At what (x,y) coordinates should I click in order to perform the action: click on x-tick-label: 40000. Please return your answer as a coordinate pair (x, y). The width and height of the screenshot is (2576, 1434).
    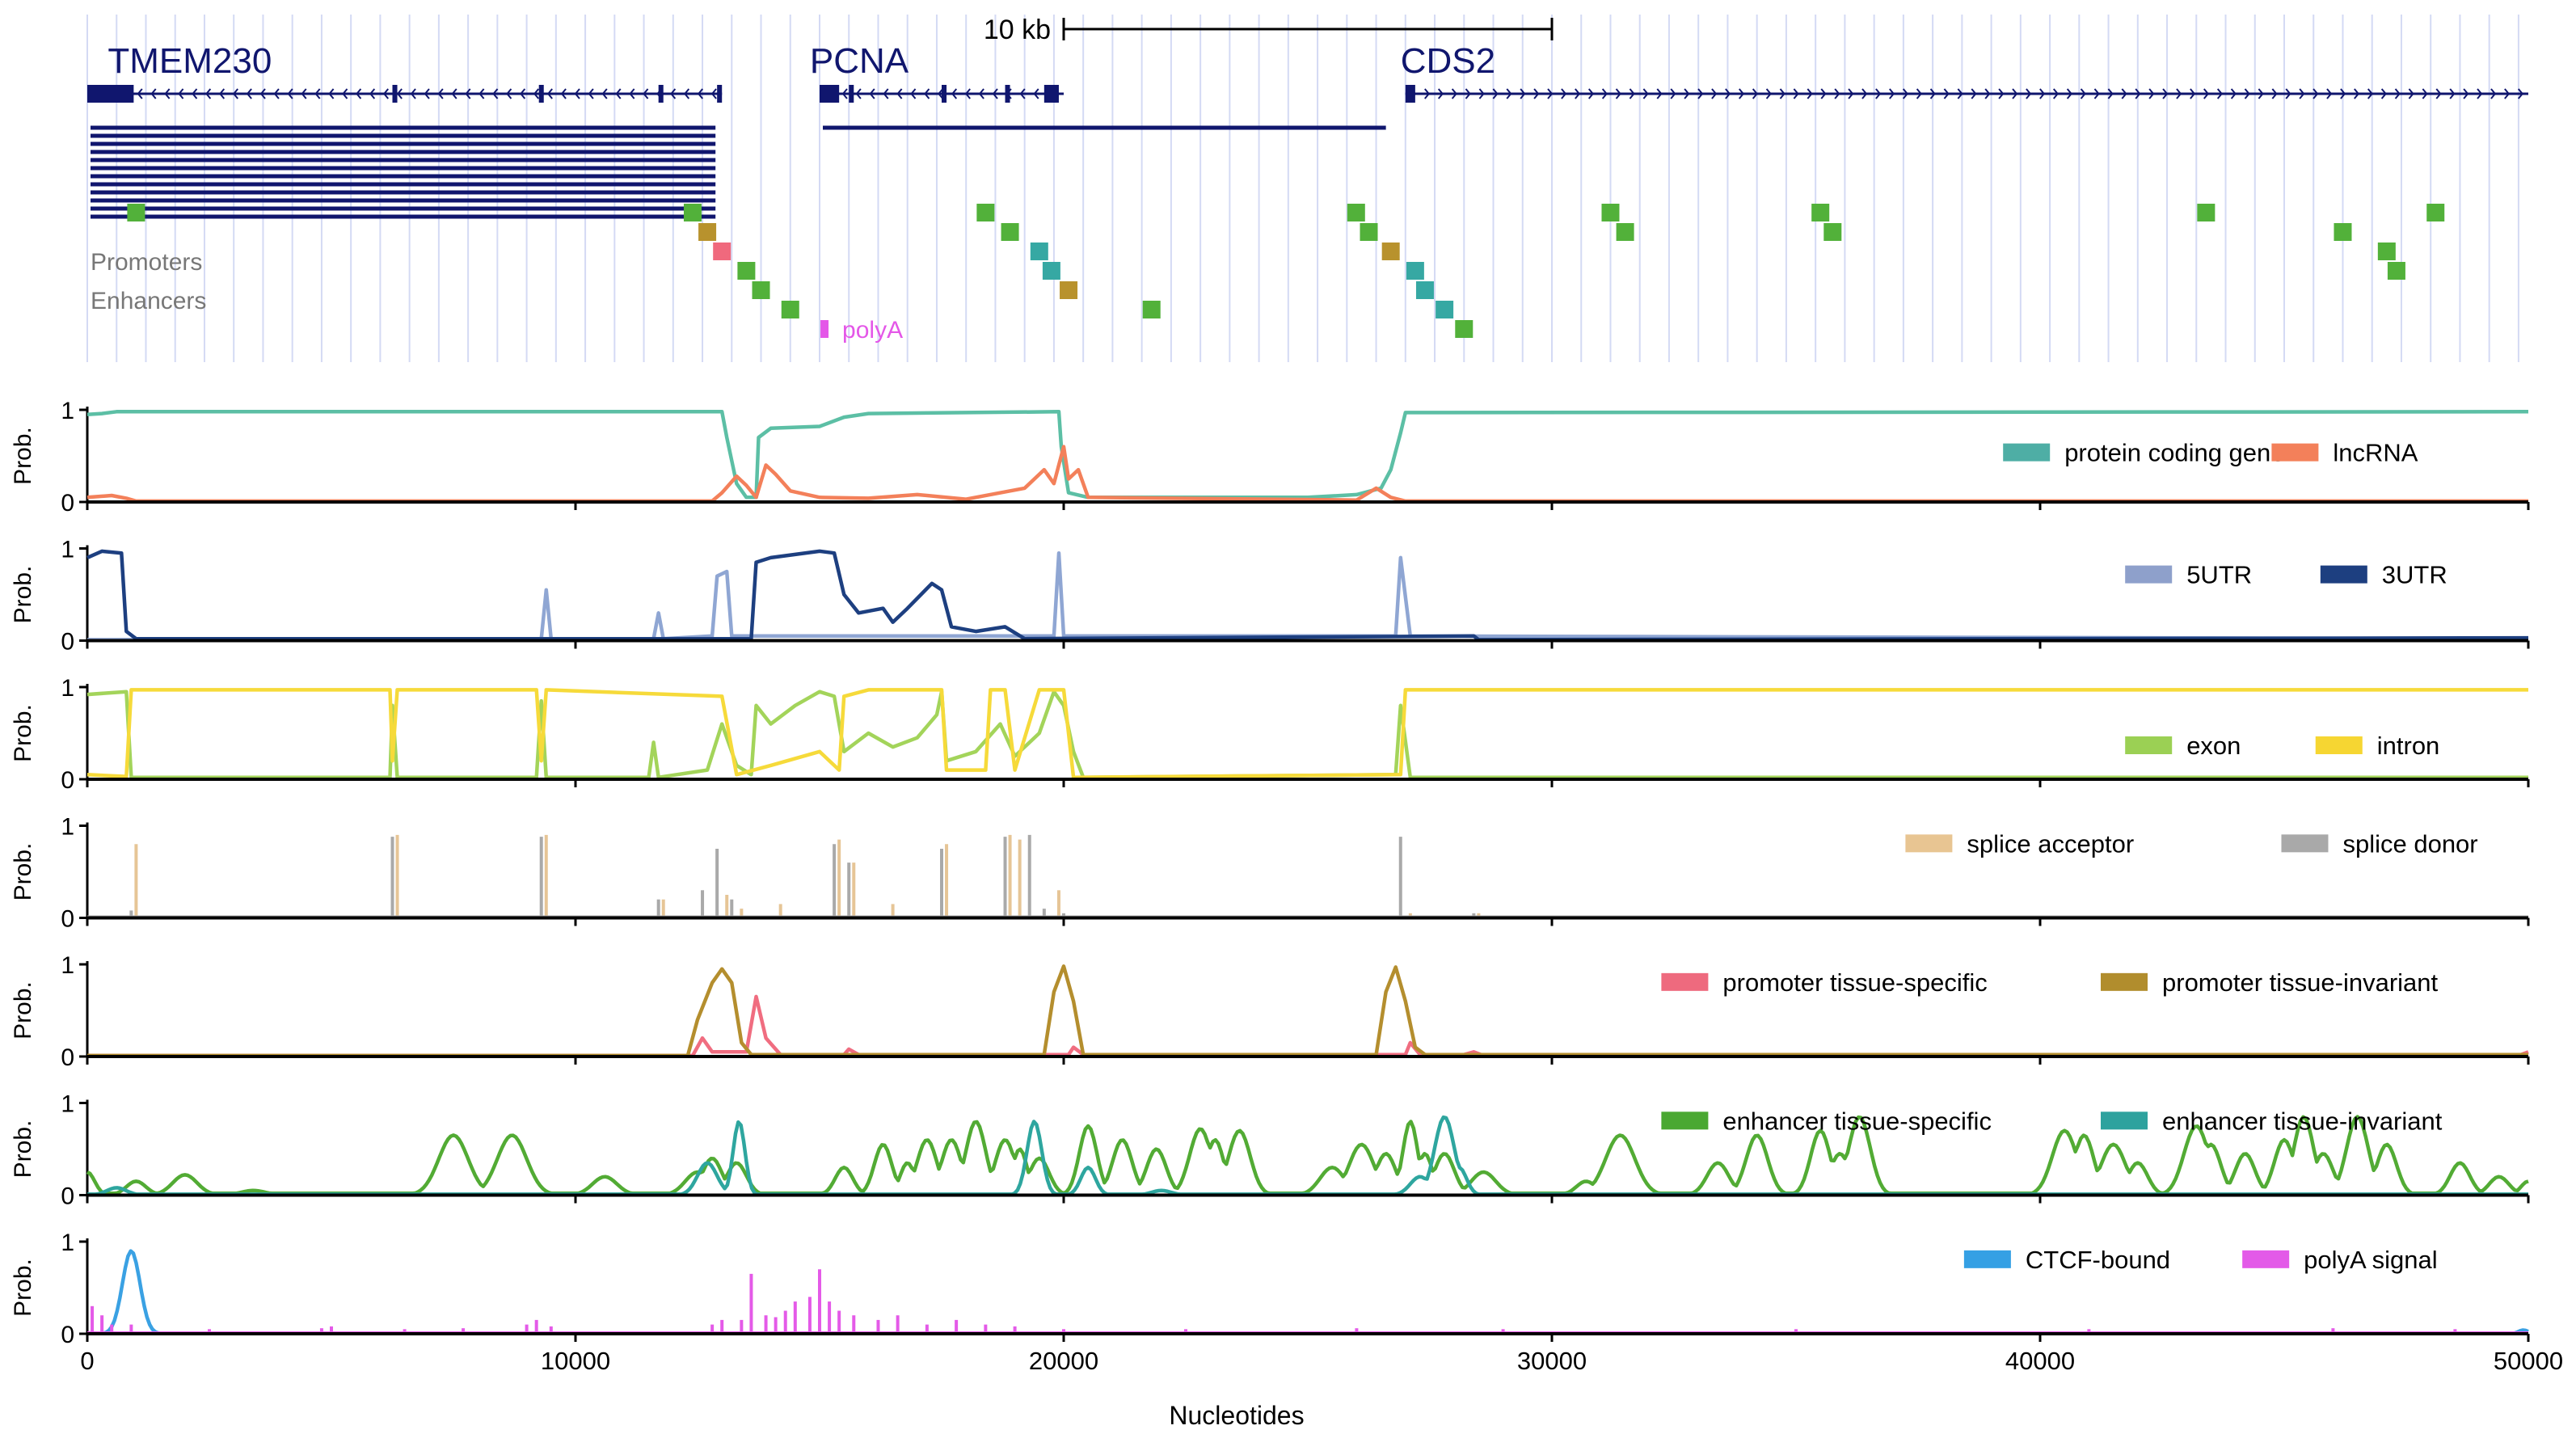
    Looking at the image, I should click on (2040, 1361).